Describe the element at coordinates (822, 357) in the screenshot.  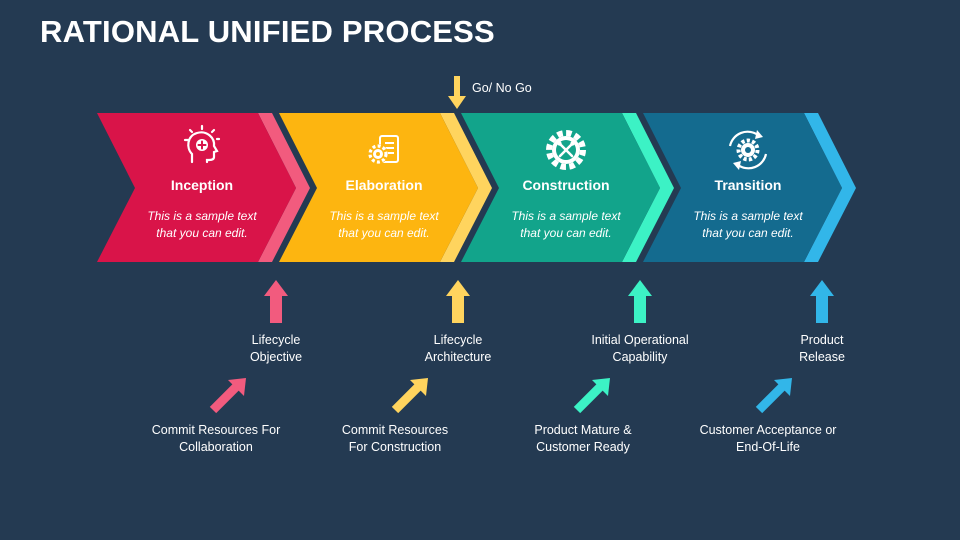
I see `milestone-label-line: Release` at that location.